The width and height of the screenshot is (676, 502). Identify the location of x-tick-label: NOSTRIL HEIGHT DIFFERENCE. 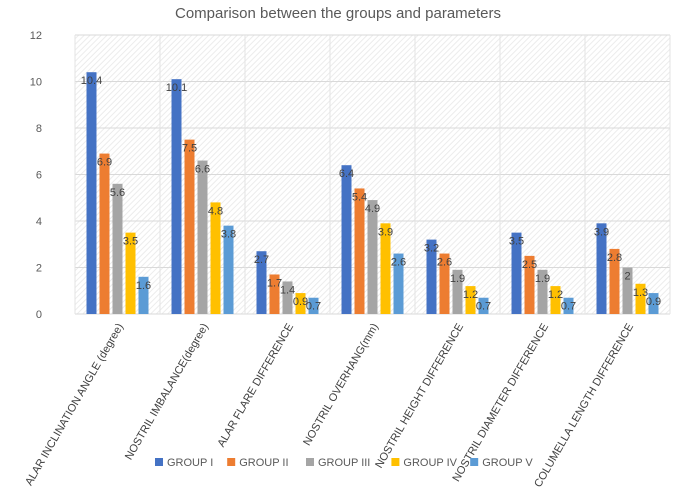
(419, 396).